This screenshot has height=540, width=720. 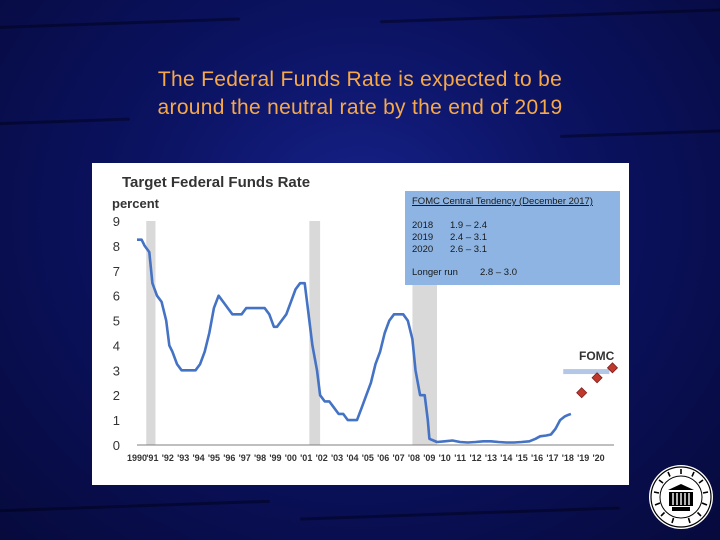 What do you see at coordinates (352, 458) in the screenshot?
I see `x-tick-label: '04` at bounding box center [352, 458].